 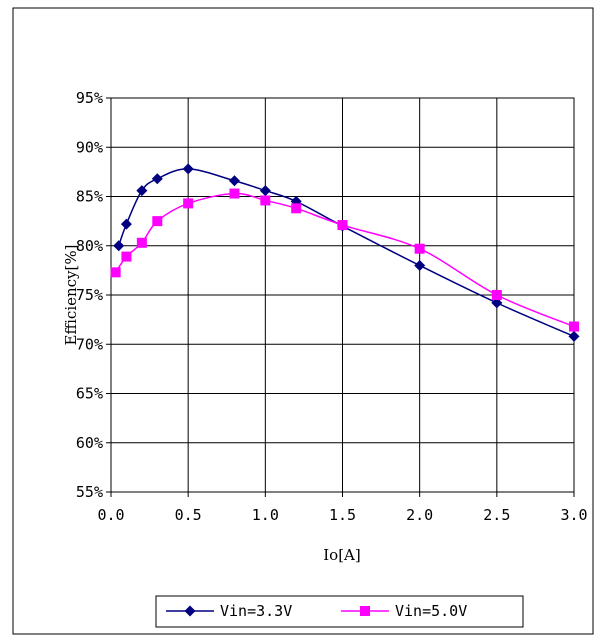 What do you see at coordinates (573, 515) in the screenshot?
I see `x-tick-label: 3.0` at bounding box center [573, 515].